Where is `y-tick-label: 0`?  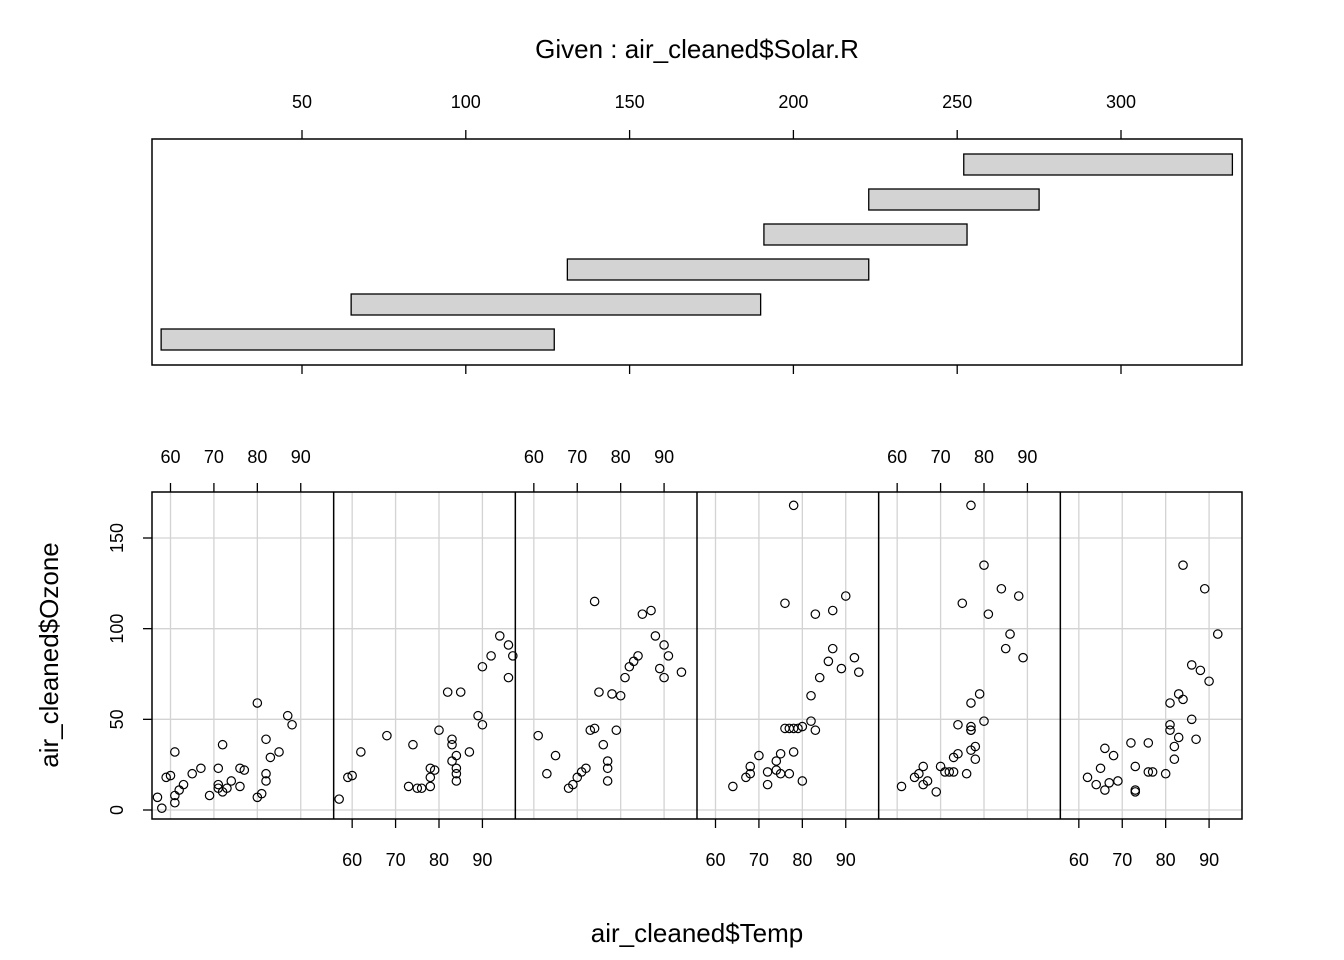
y-tick-label: 0 is located at coordinates (117, 810).